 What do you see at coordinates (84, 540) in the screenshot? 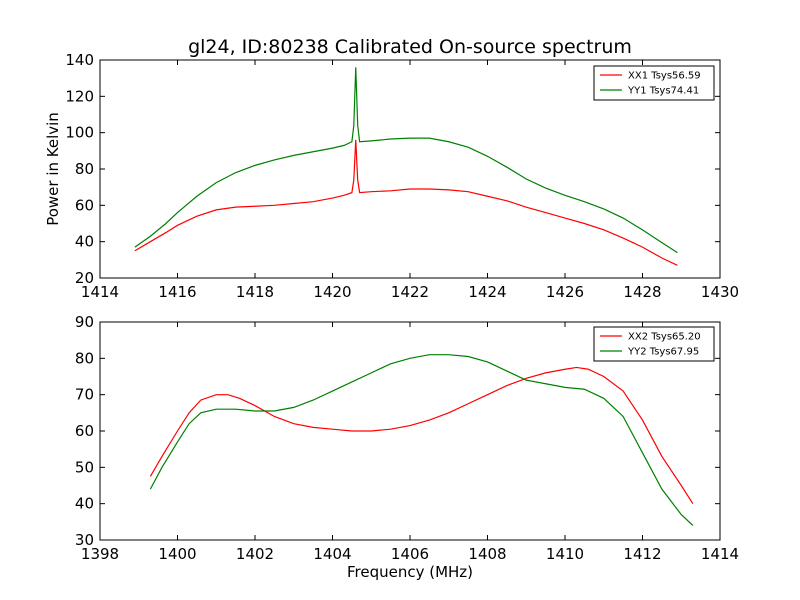
I see `y-tick-label: 30` at bounding box center [84, 540].